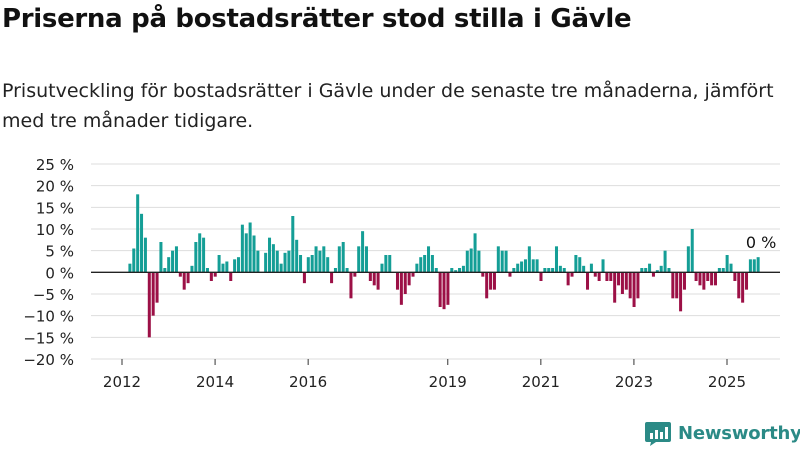 The height and width of the screenshot is (450, 800). I want to click on x-tick-label: 2025, so click(727, 382).